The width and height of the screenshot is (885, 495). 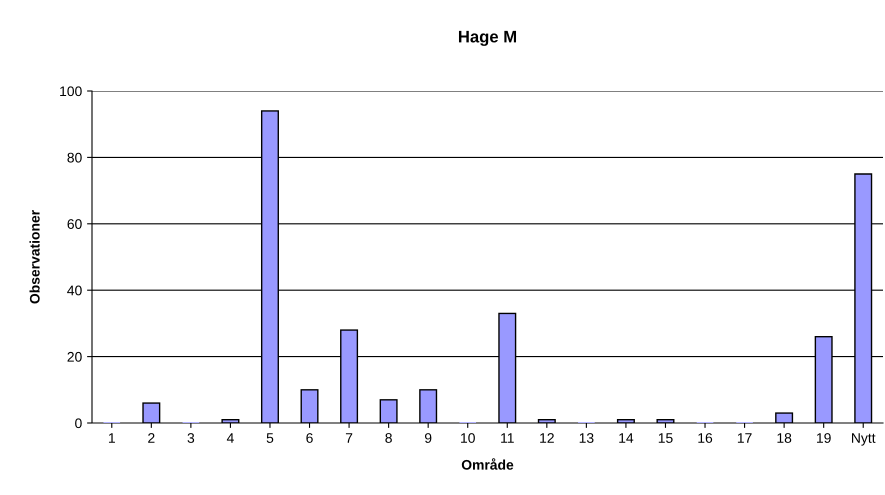 What do you see at coordinates (705, 438) in the screenshot?
I see `x-tick-label: 16` at bounding box center [705, 438].